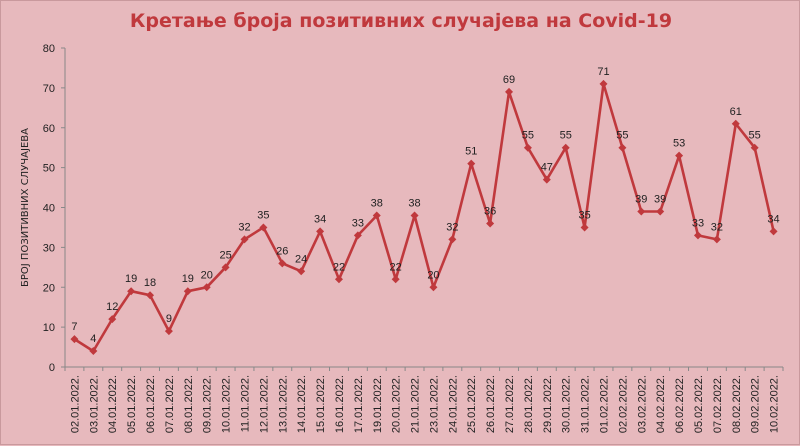 This screenshot has width=800, height=446. What do you see at coordinates (359, 404) in the screenshot?
I see `x-tick-label: 17.01.2022.` at bounding box center [359, 404].